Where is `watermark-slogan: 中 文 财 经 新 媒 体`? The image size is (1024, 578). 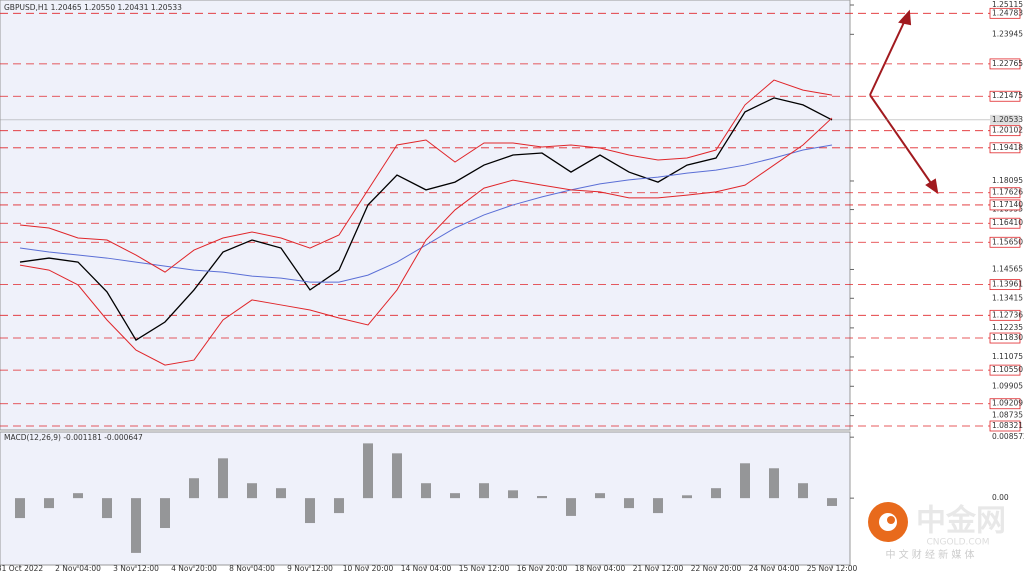
watermark-slogan: 中 文 财 经 新 媒 体 is located at coordinates (929, 554).